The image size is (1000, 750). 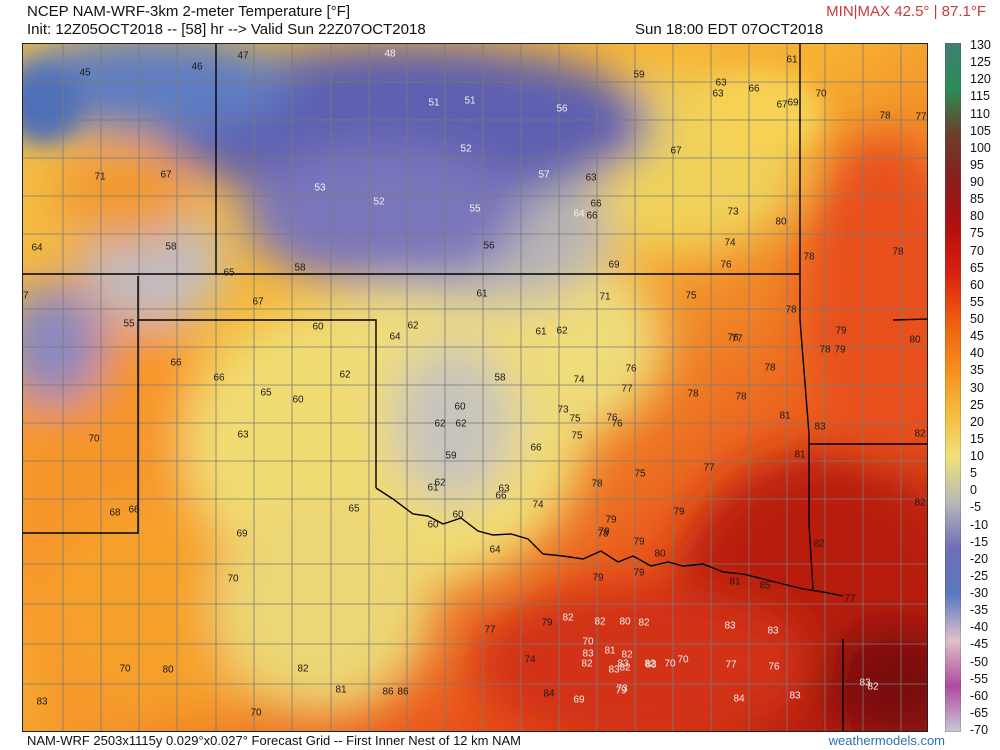 What do you see at coordinates (977, 216) in the screenshot?
I see `legend-tick-label: 80` at bounding box center [977, 216].